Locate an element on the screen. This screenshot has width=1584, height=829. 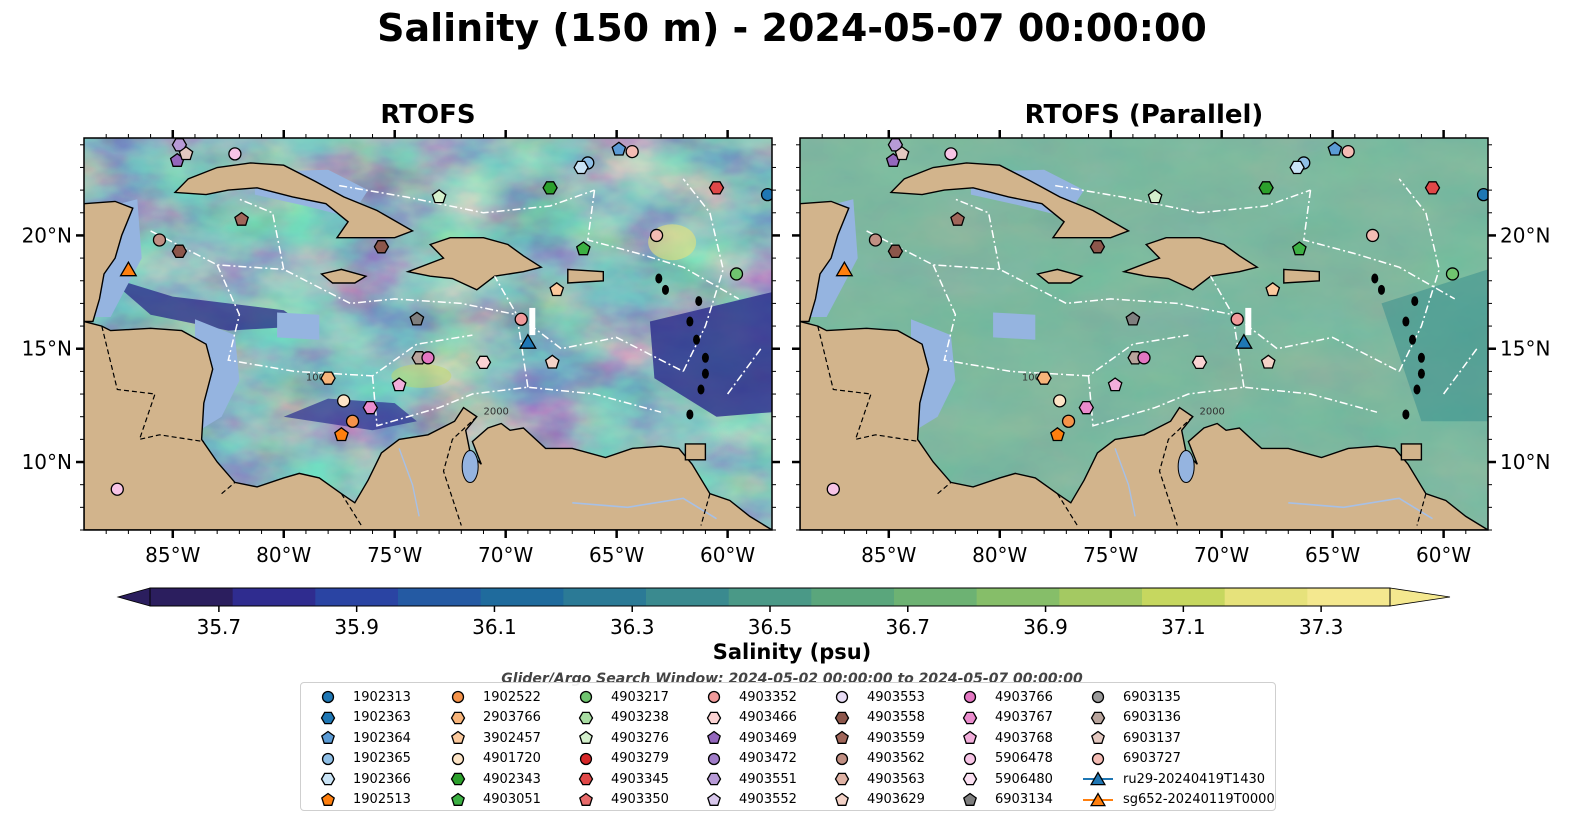
land-jamaica is located at coordinates (343, 276).